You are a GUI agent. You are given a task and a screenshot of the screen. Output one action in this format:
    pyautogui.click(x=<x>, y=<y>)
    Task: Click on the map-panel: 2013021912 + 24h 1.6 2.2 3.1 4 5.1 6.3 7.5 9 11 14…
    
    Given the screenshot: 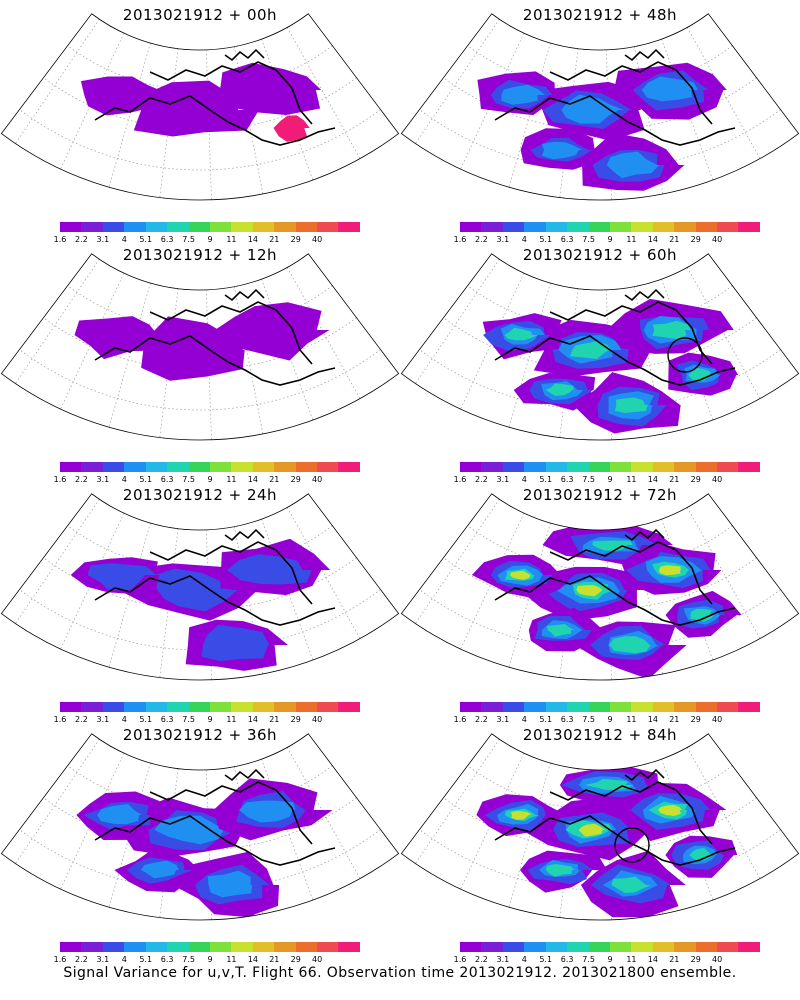 What is the action you would take?
    pyautogui.click(x=200, y=602)
    